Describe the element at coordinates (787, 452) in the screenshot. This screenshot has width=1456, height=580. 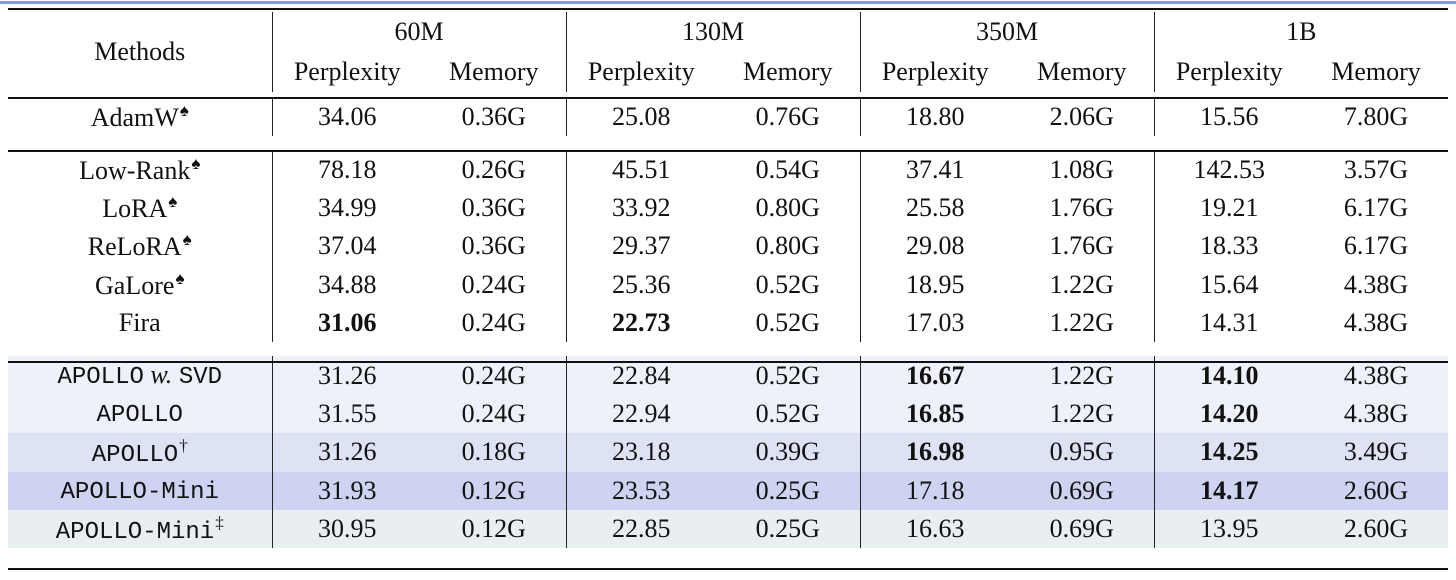
I see `memory-value: 0.39G` at that location.